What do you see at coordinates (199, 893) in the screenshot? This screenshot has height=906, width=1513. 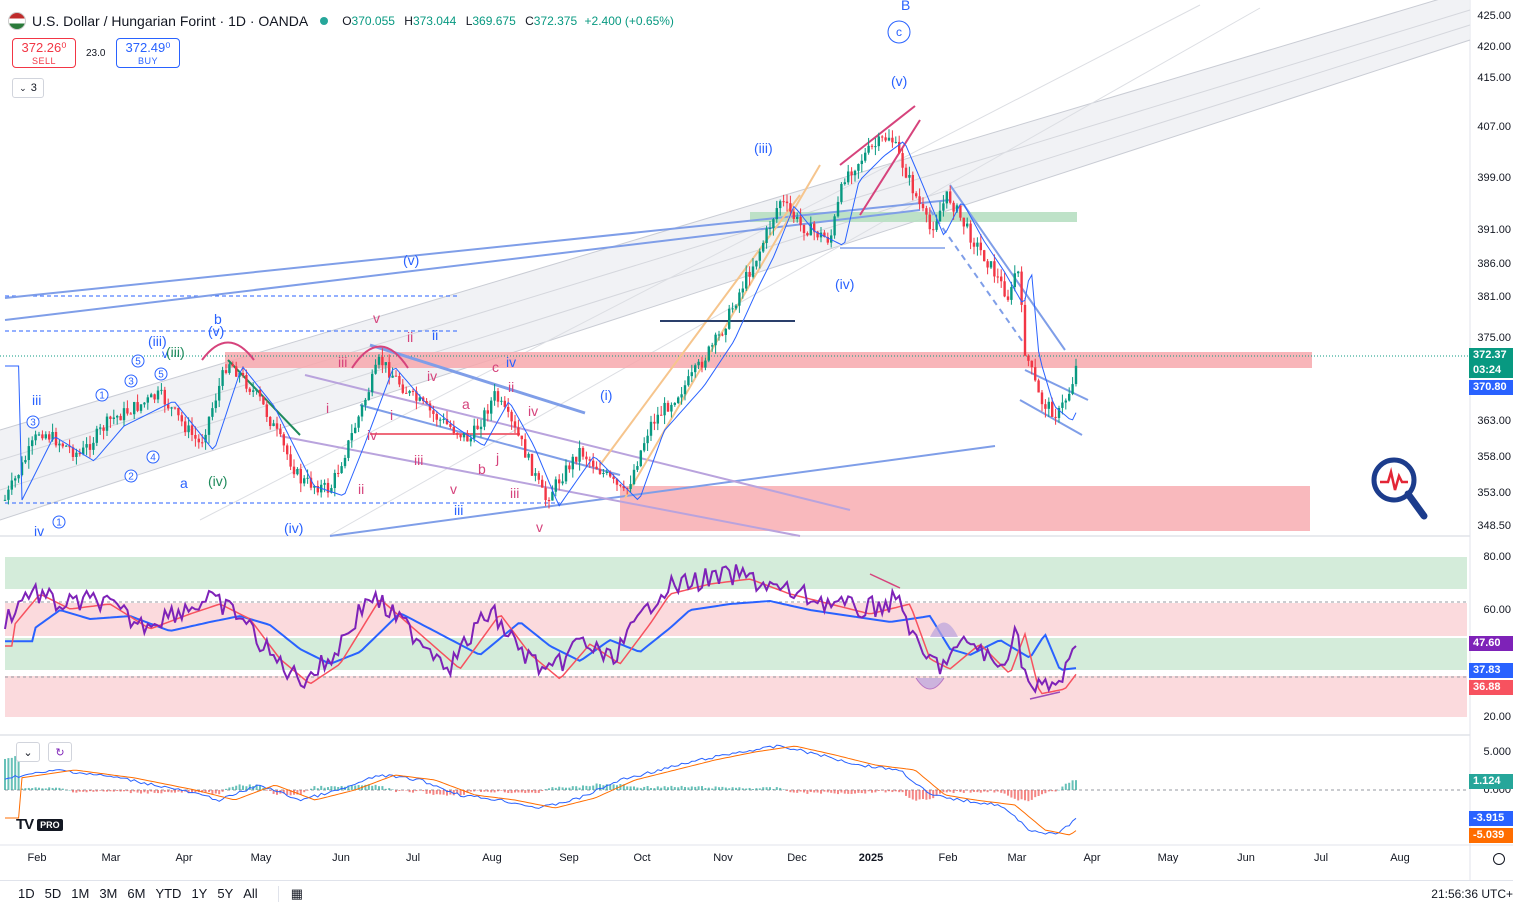 I see `timeframe-1y: 1Y` at bounding box center [199, 893].